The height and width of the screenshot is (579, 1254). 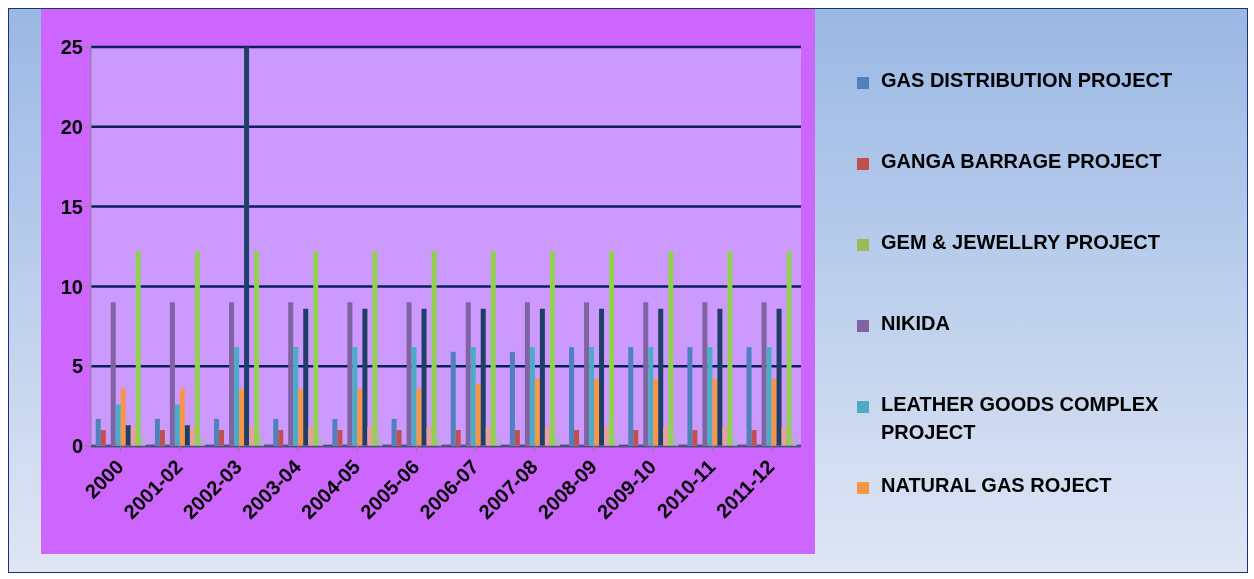 I want to click on y-tick-label: 15, so click(x=71, y=206).